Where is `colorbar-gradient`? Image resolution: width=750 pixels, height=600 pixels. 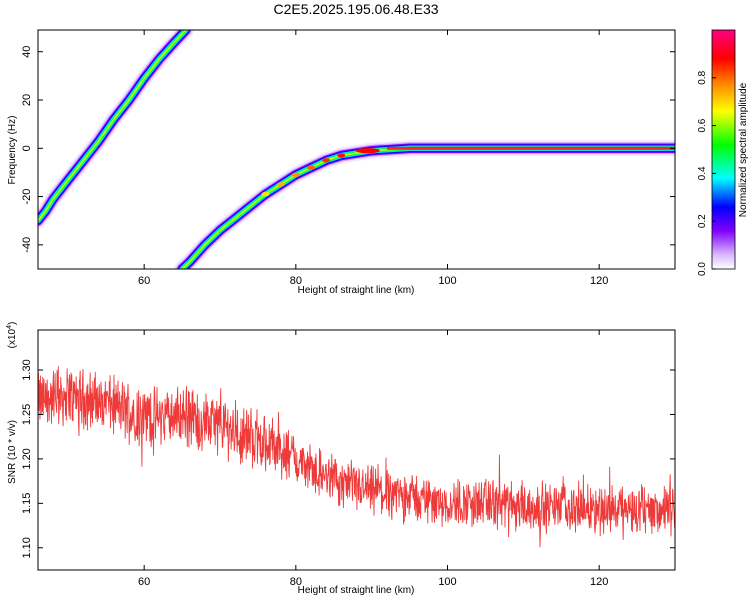
colorbar-gradient is located at coordinates (723, 149).